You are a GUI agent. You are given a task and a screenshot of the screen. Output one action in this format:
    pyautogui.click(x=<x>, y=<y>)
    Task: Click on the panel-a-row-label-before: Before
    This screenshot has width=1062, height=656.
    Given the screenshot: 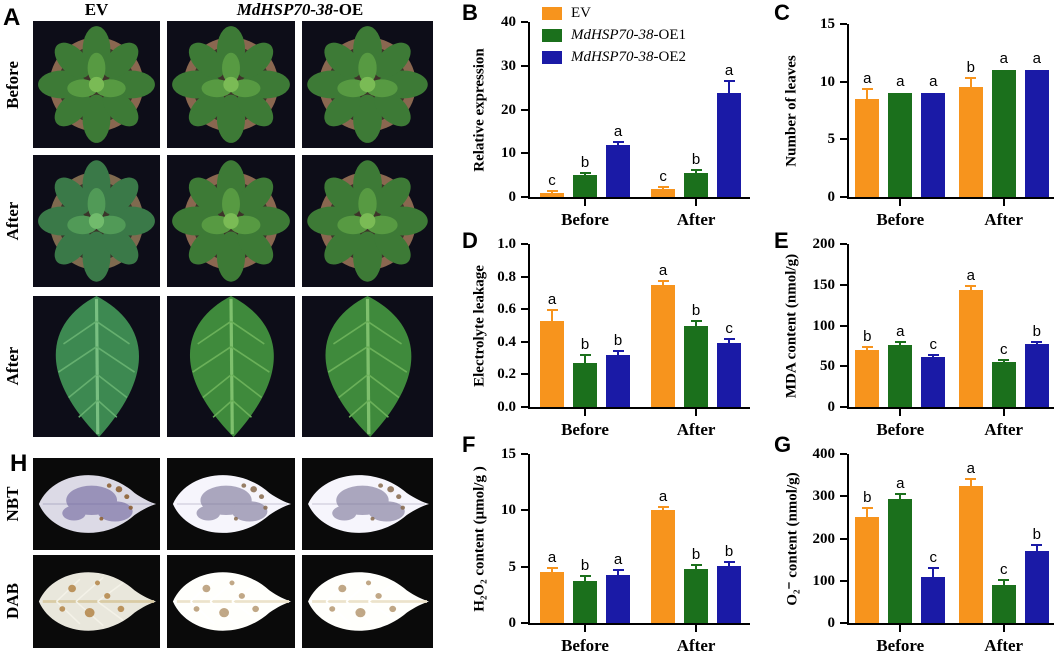 What is the action you would take?
    pyautogui.click(x=12, y=85)
    